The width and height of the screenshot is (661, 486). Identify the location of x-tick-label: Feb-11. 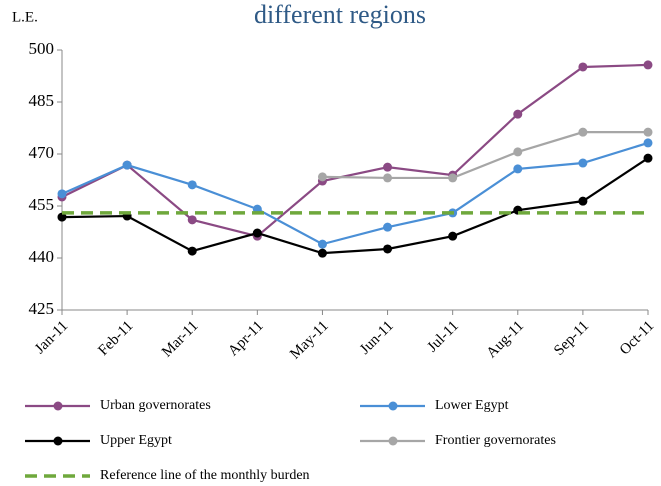
(115, 338).